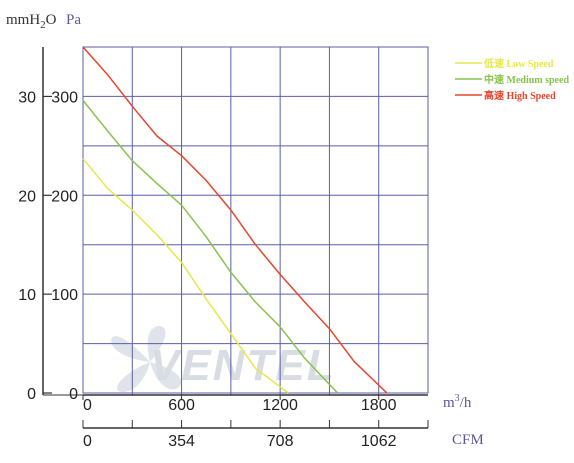 This screenshot has height=463, width=574. I want to click on x-axis-top: 0 600 1200 1800 m3/h, so click(277, 403).